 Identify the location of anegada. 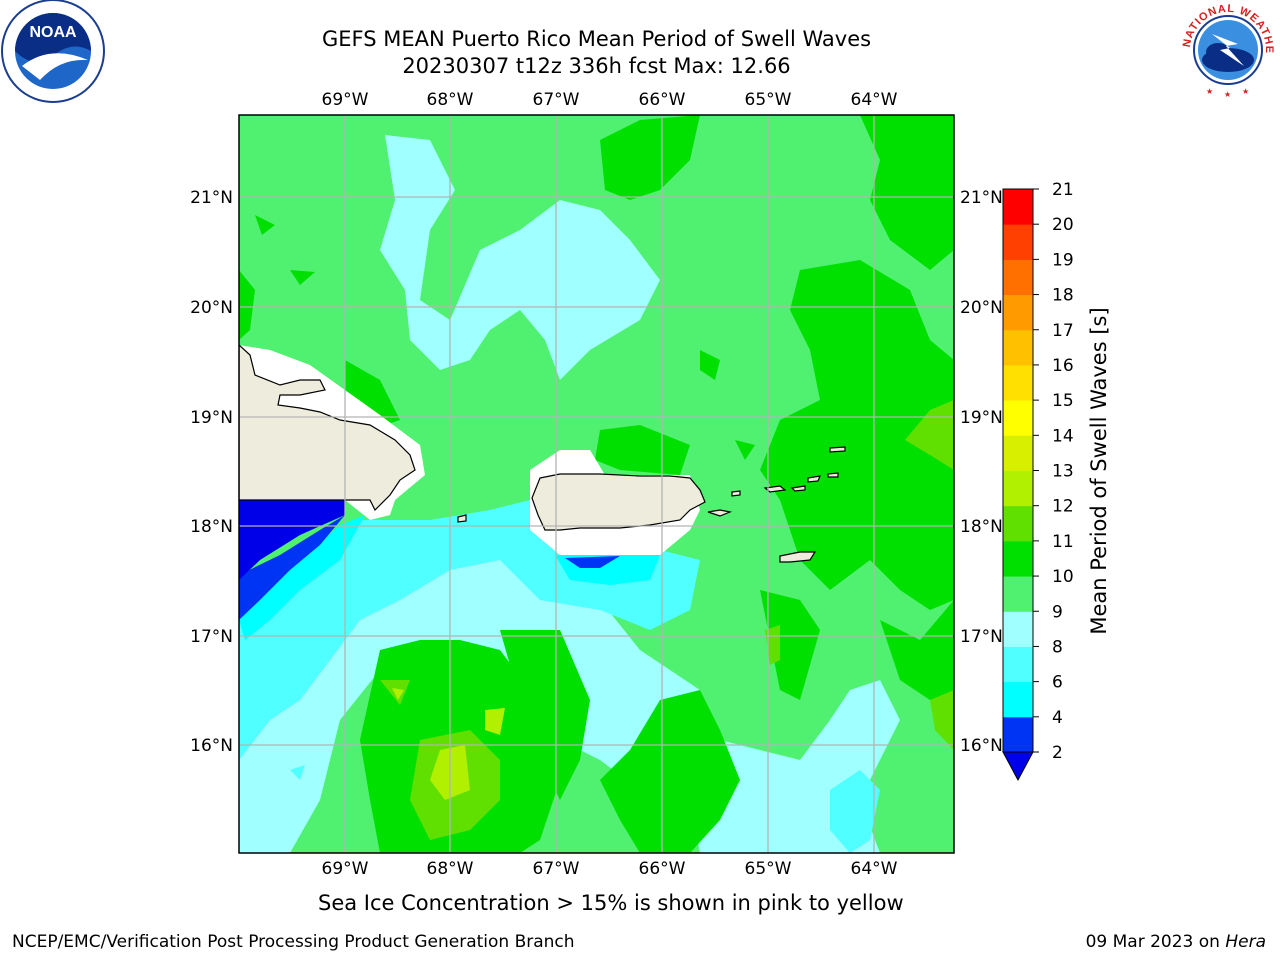
(837, 449).